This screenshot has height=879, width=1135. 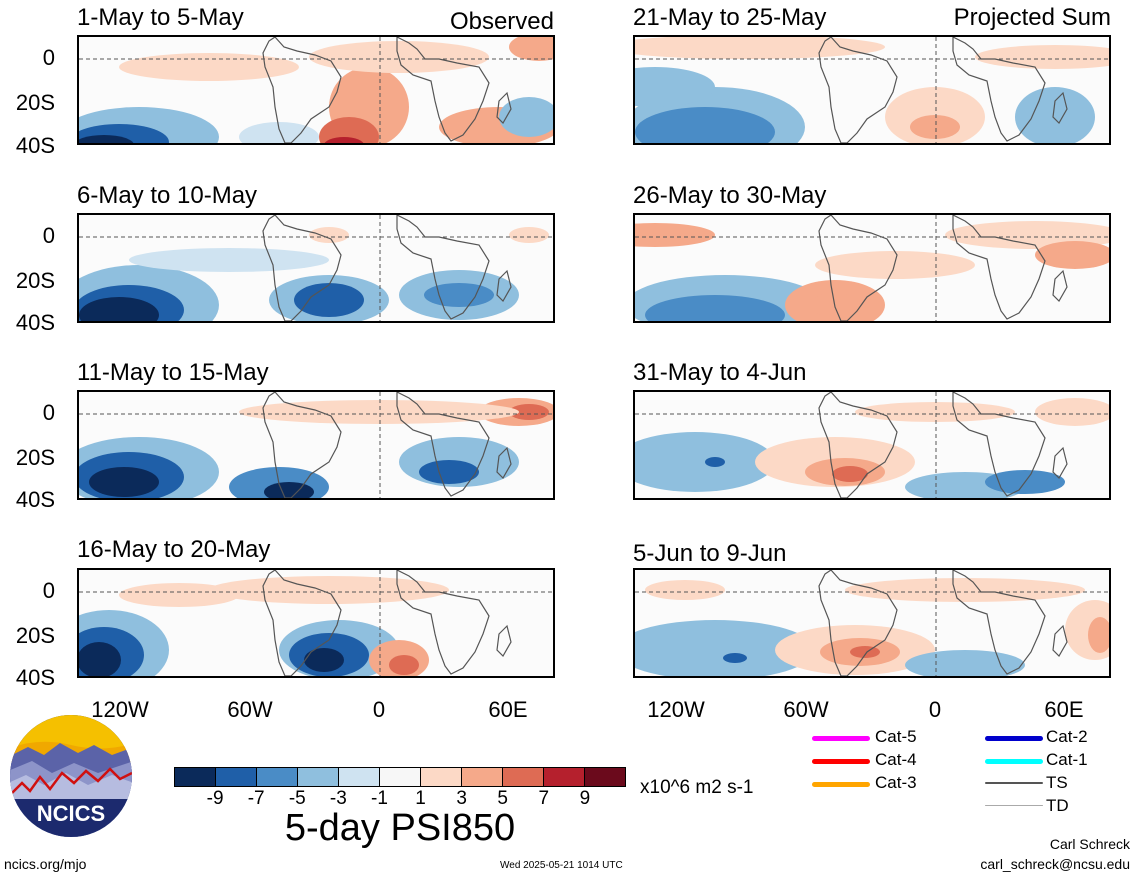 I want to click on legend-label: TD, so click(x=1057, y=805).